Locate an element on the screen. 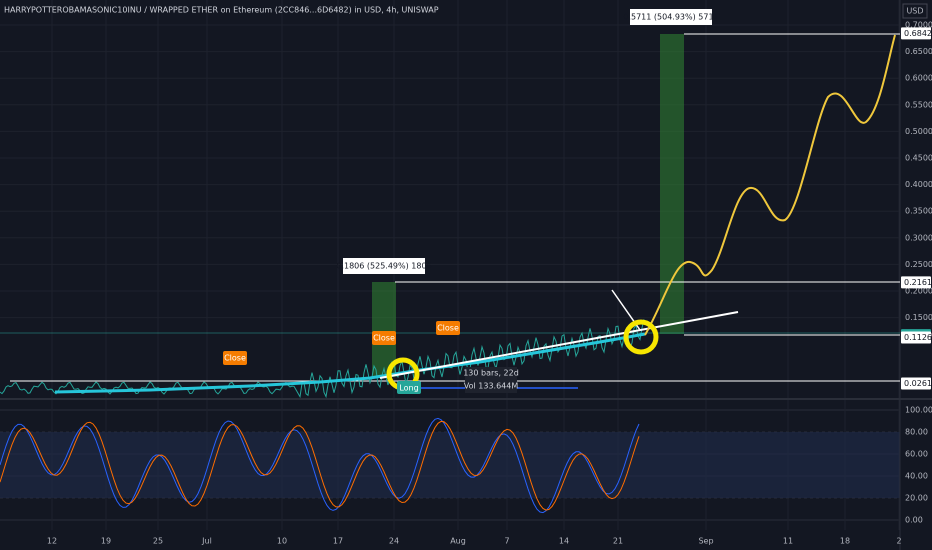 The height and width of the screenshot is (550, 932). oscillator-tick: 60.00 is located at coordinates (916, 454).